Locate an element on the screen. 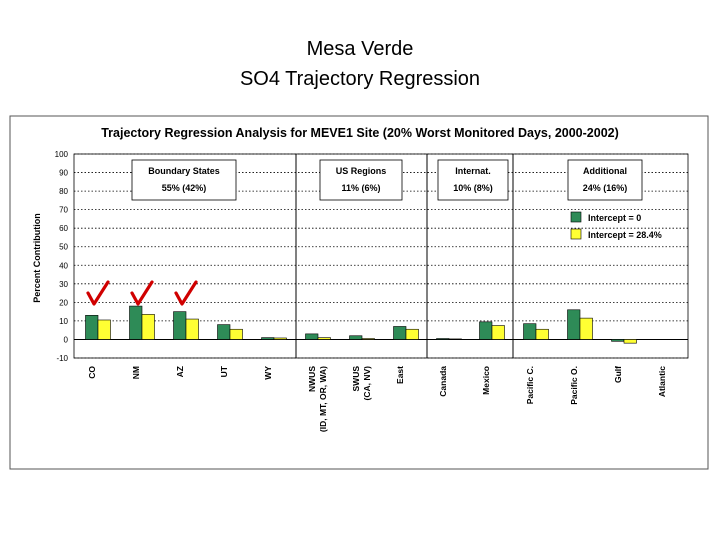 The width and height of the screenshot is (720, 540). y-tick-label: 70 is located at coordinates (63, 210).